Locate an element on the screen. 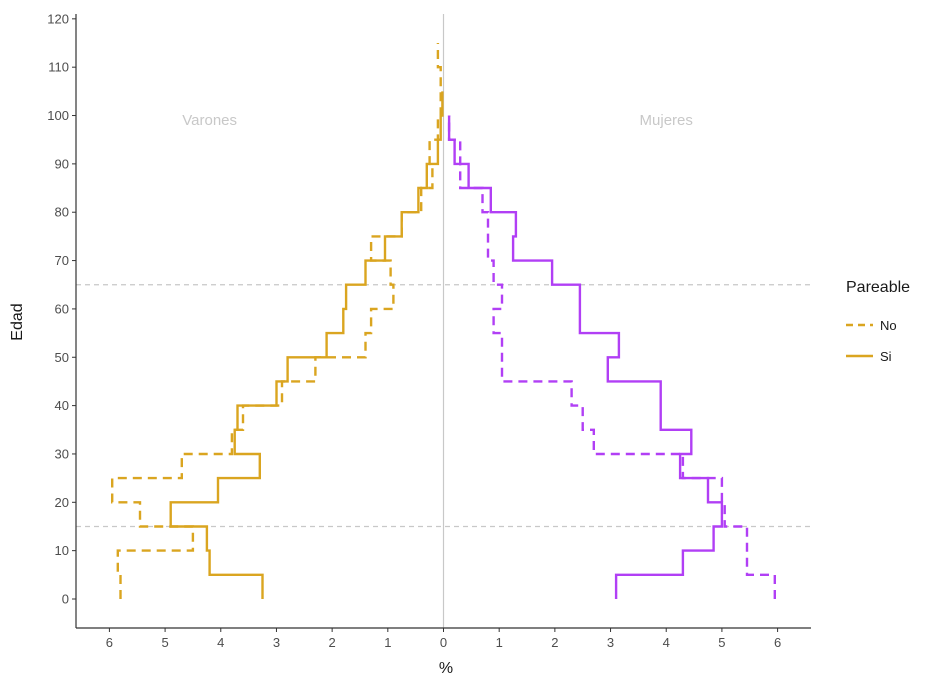 The image size is (933, 678). y-tick-label: 90 is located at coordinates (62, 163).